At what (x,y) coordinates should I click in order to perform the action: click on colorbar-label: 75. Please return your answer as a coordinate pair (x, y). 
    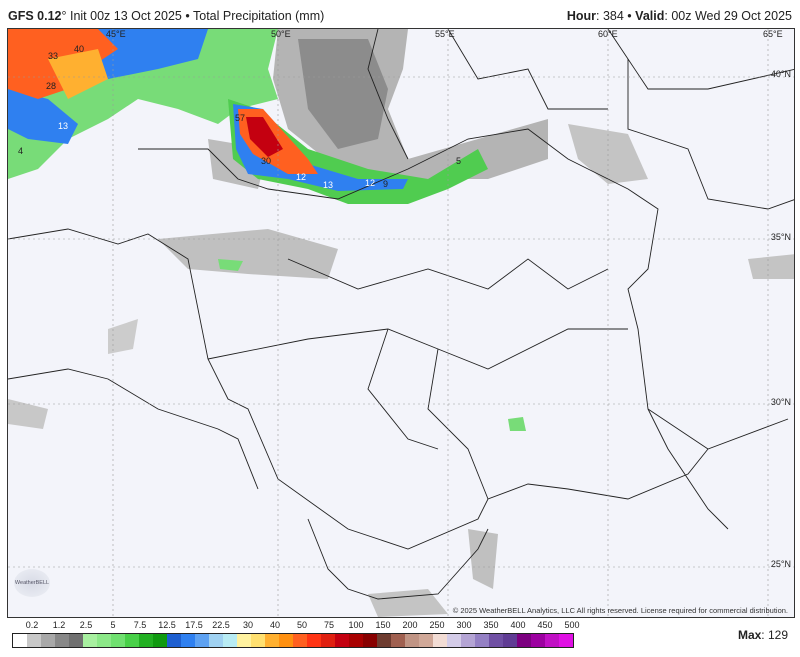
    Looking at the image, I should click on (329, 625).